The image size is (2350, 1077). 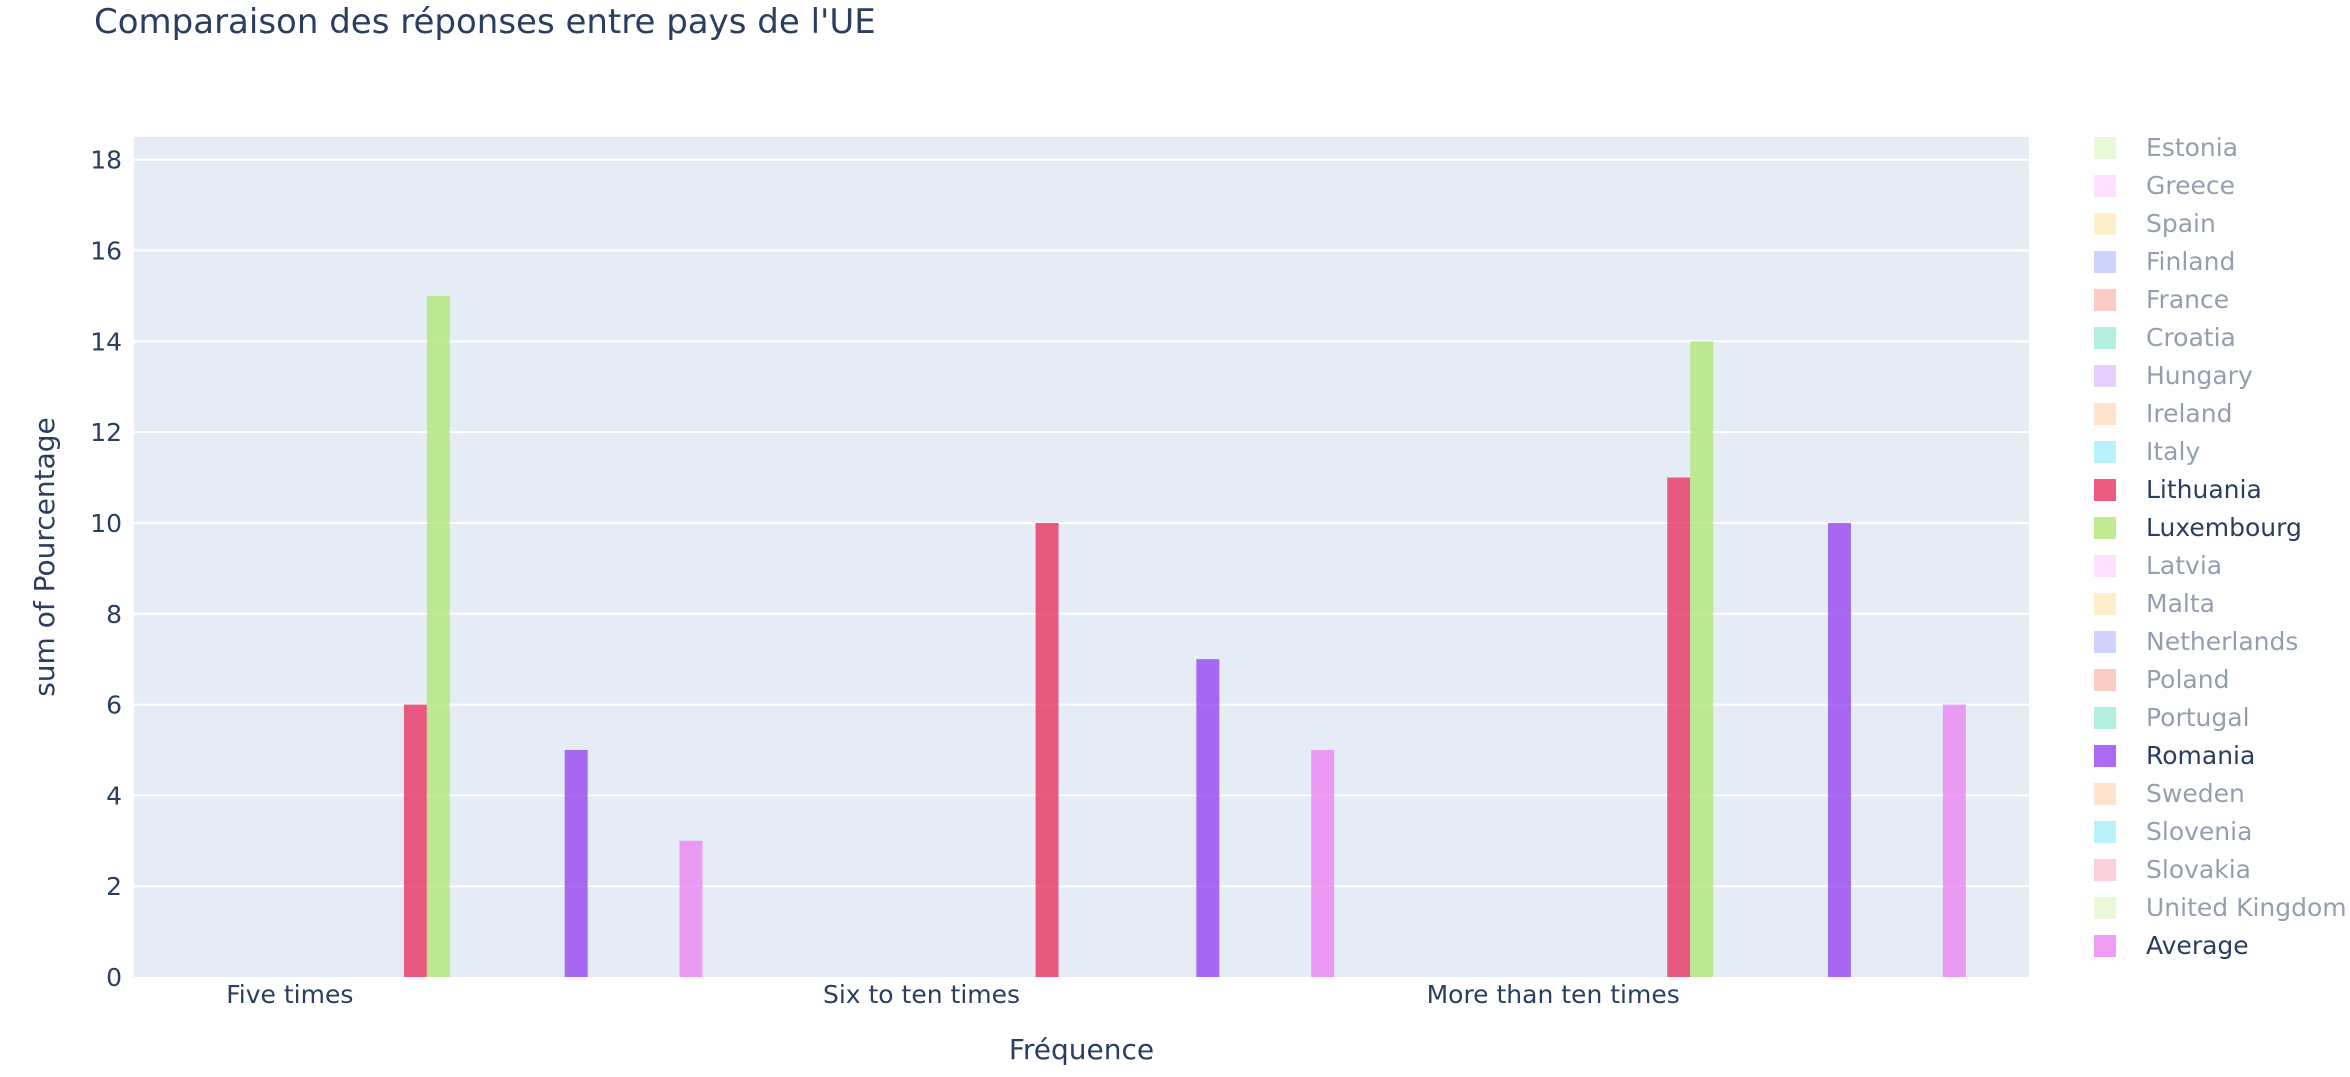 I want to click on legend-item-estonia: Estonia, so click(x=2220, y=150).